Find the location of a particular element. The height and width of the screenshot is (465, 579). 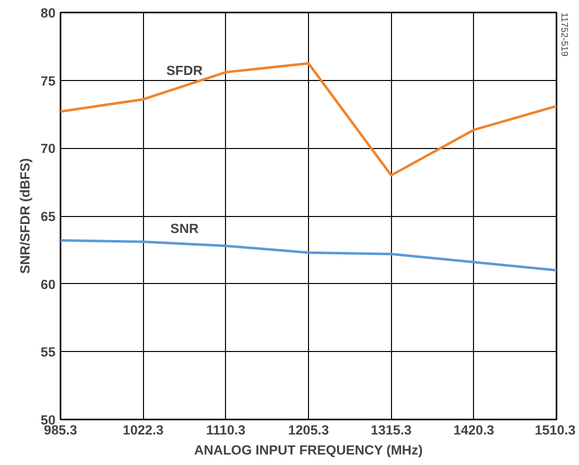

x-tick-label: 1022.3 is located at coordinates (143, 430).